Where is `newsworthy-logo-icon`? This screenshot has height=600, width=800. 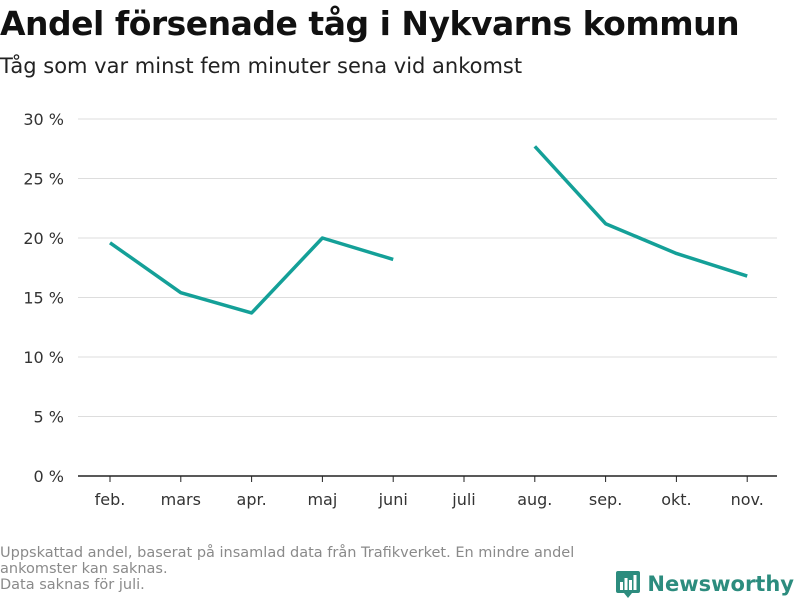
newsworthy-logo-icon is located at coordinates (628, 584).